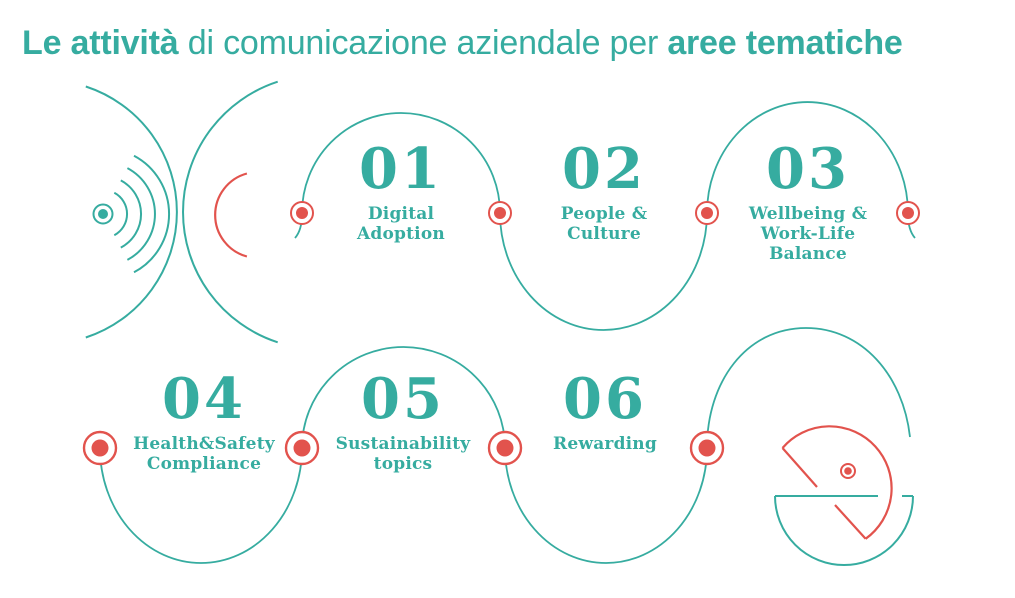 The image size is (1015, 598). I want to click on node-01-digital-adoption: 01 Digital Adoption, so click(401, 192).